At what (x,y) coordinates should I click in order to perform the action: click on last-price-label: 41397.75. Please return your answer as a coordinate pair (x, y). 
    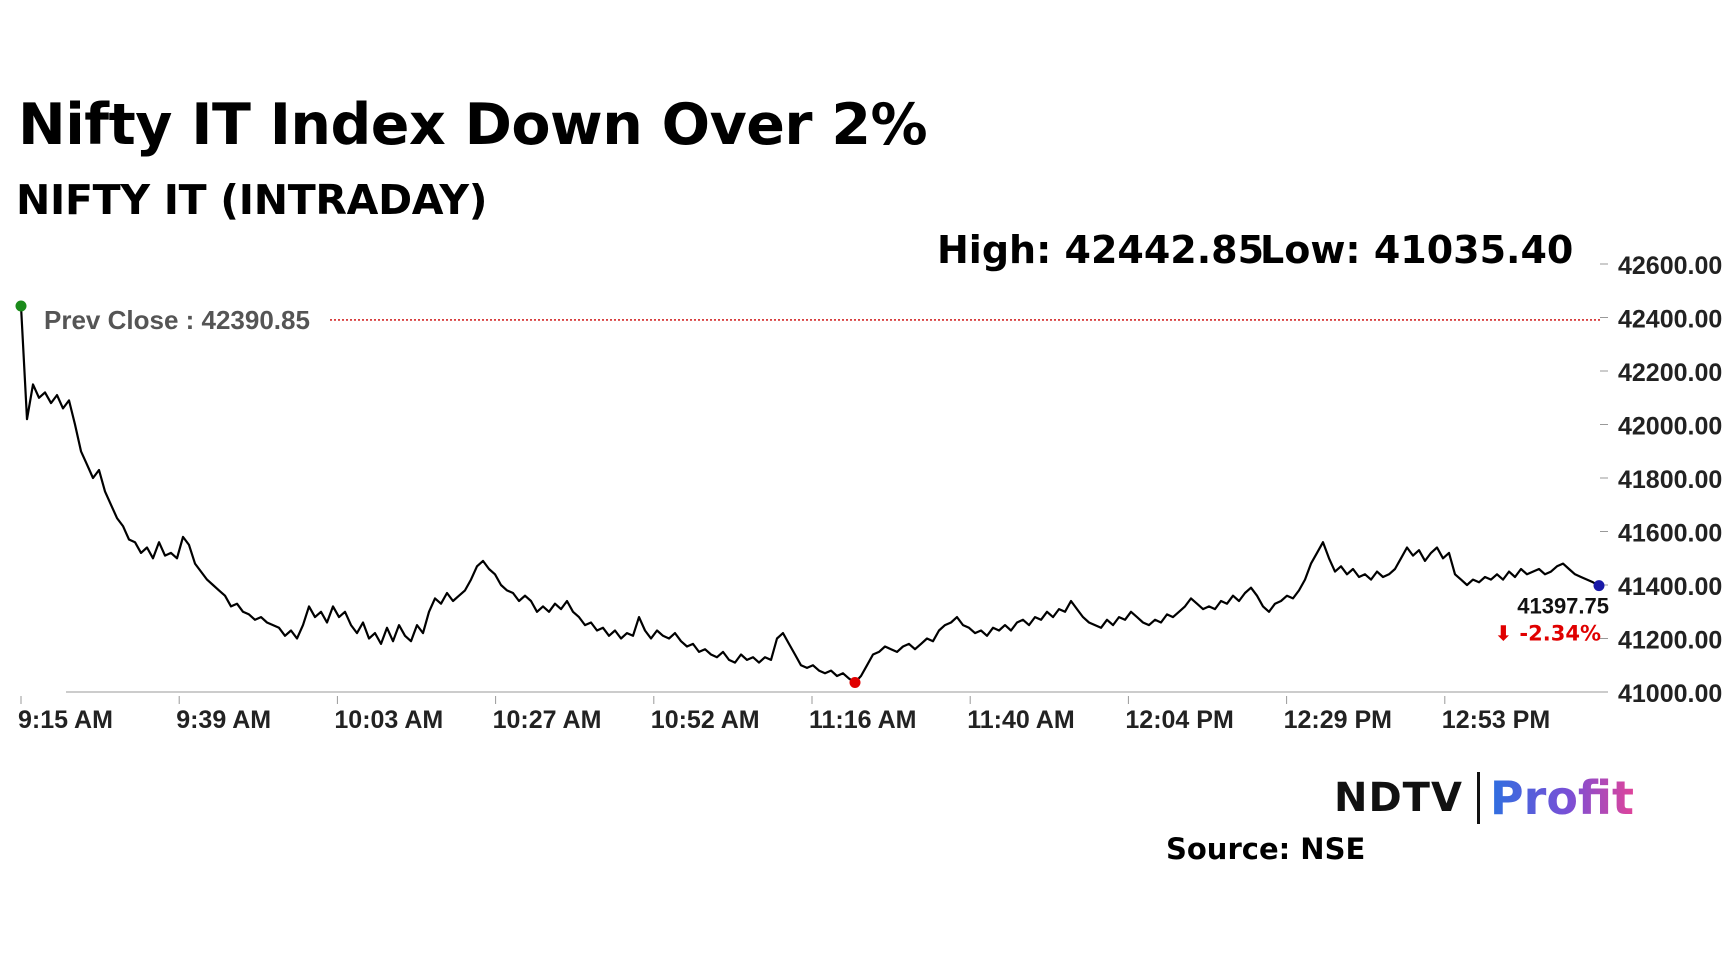
    Looking at the image, I should click on (1563, 606).